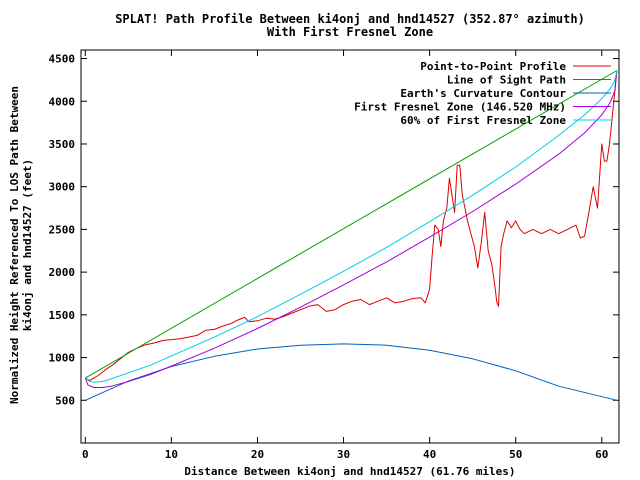 Image resolution: width=640 pixels, height=480 pixels. Describe the element at coordinates (515, 454) in the screenshot. I see `x-tick-label: 50` at that location.